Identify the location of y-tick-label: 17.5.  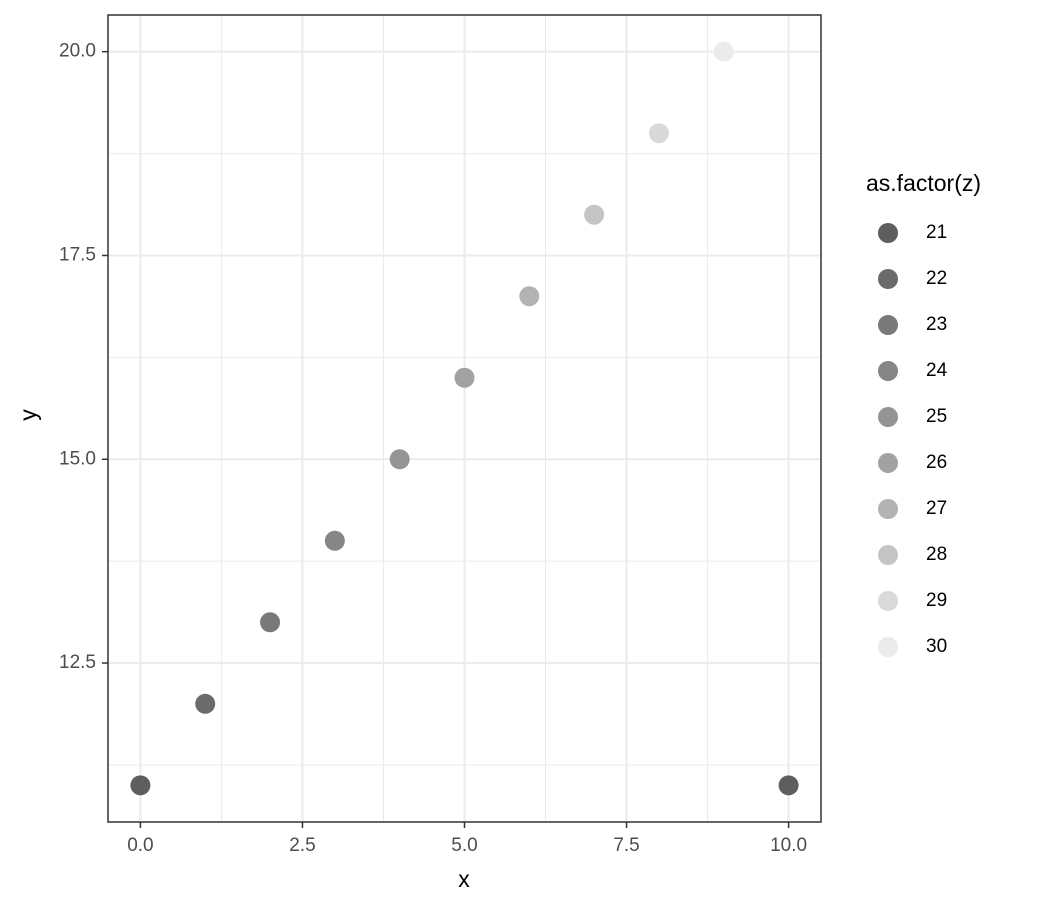
(77, 254).